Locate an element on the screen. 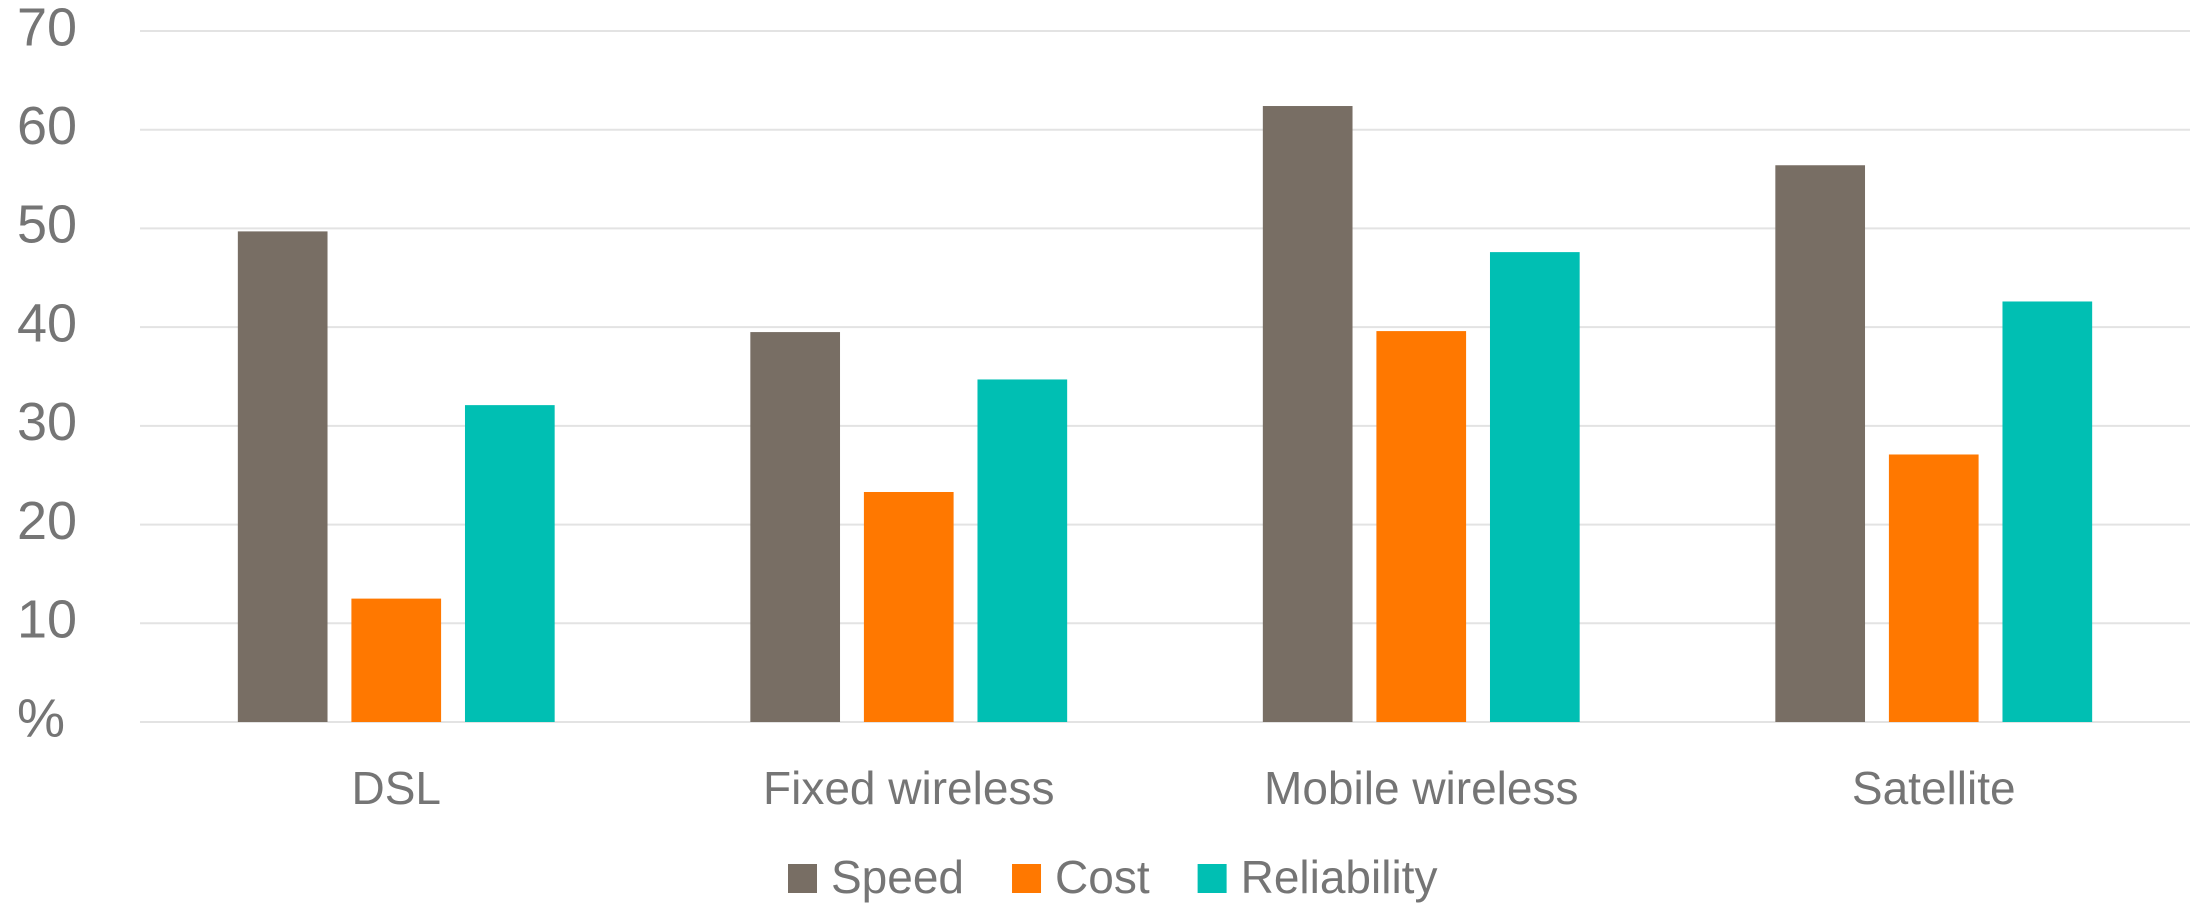  y-tick-label: 20 is located at coordinates (47, 521).